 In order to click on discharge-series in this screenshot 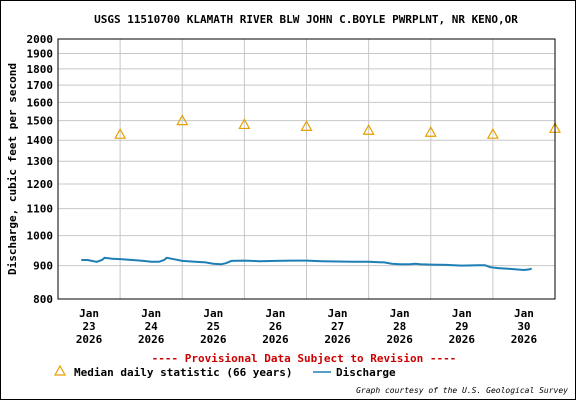, I will do `click(306, 264)`.